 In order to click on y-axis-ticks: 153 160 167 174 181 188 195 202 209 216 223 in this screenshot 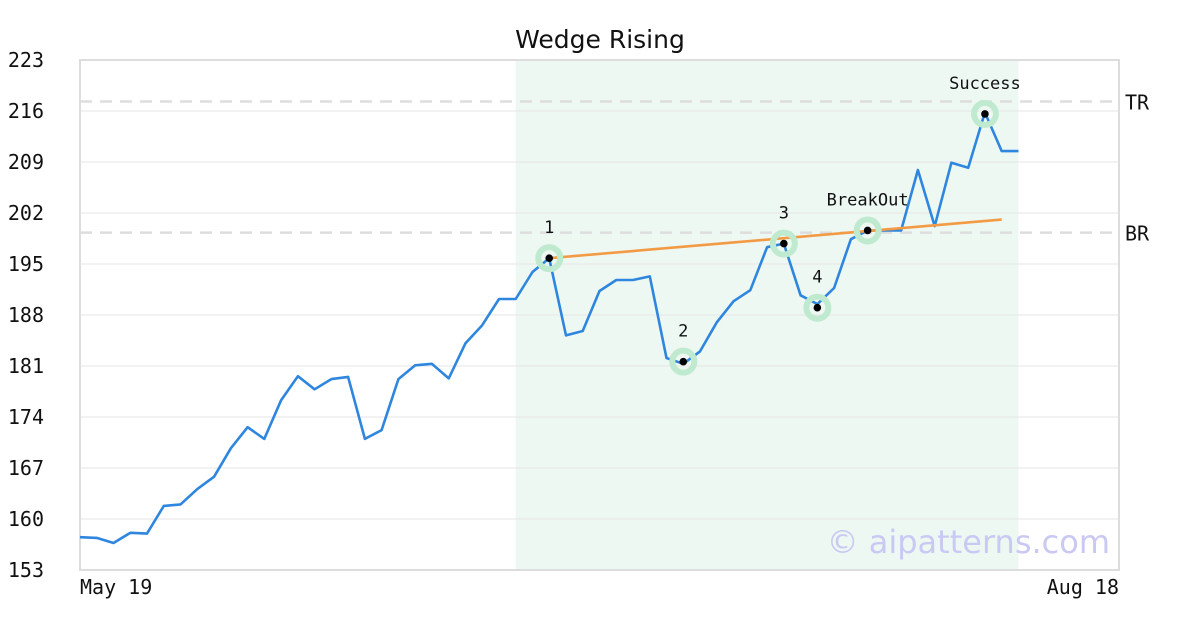, I will do `click(26, 315)`.